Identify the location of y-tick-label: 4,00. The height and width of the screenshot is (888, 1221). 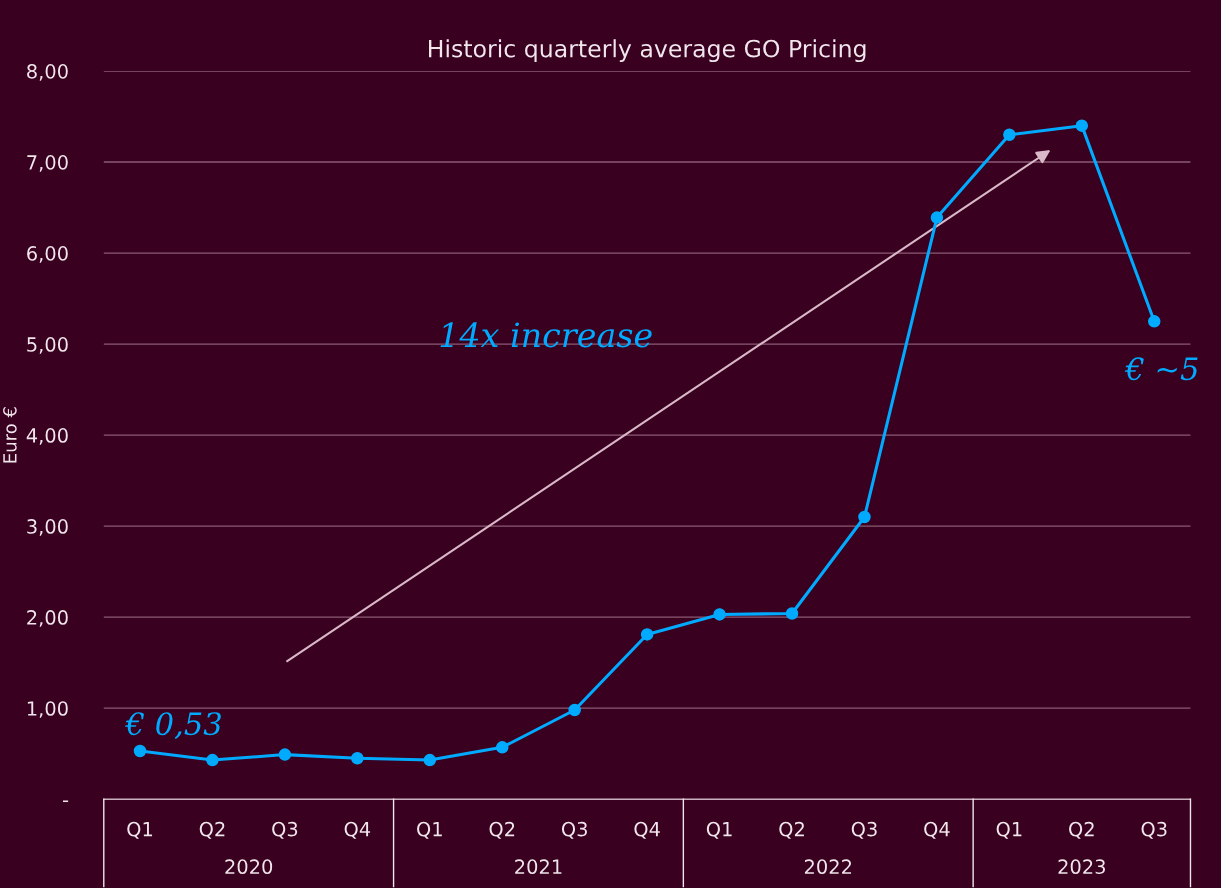
(47, 436).